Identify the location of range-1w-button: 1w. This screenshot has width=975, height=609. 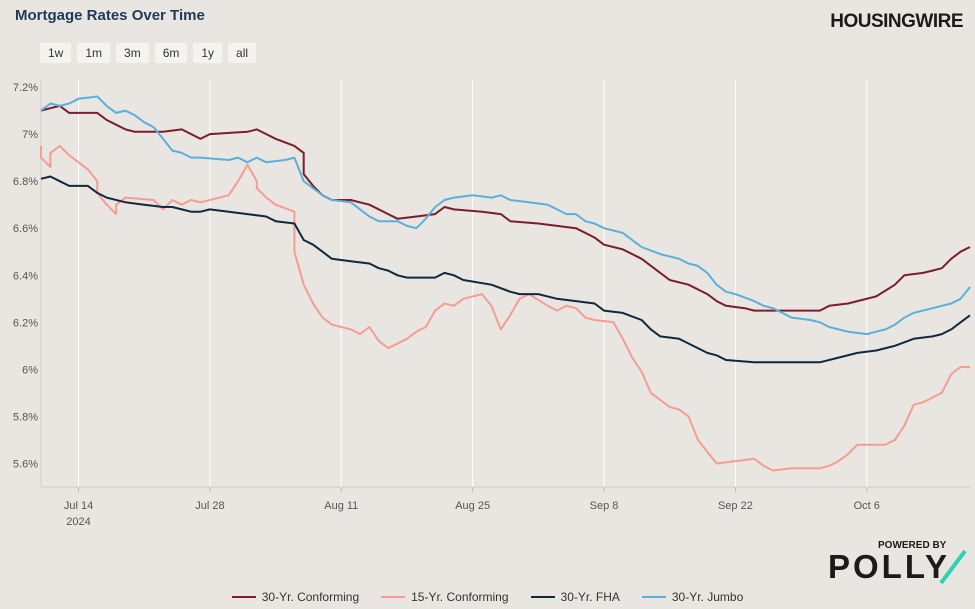
(56, 53).